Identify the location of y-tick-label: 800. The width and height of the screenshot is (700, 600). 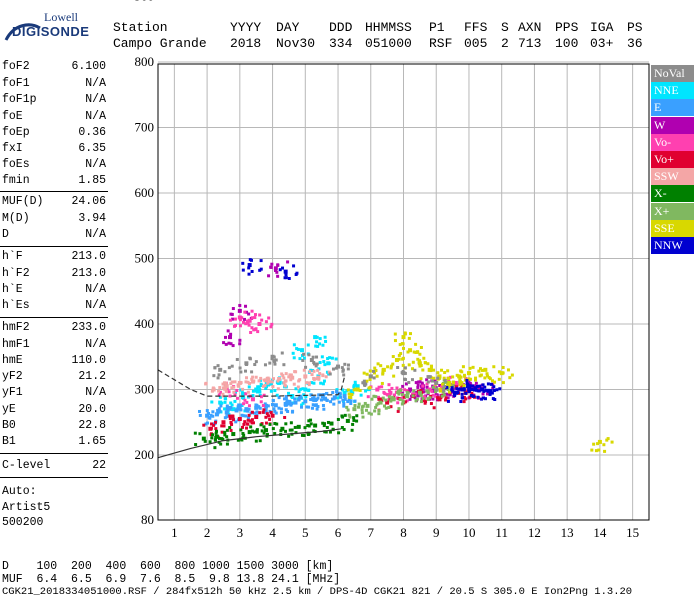
(145, 61).